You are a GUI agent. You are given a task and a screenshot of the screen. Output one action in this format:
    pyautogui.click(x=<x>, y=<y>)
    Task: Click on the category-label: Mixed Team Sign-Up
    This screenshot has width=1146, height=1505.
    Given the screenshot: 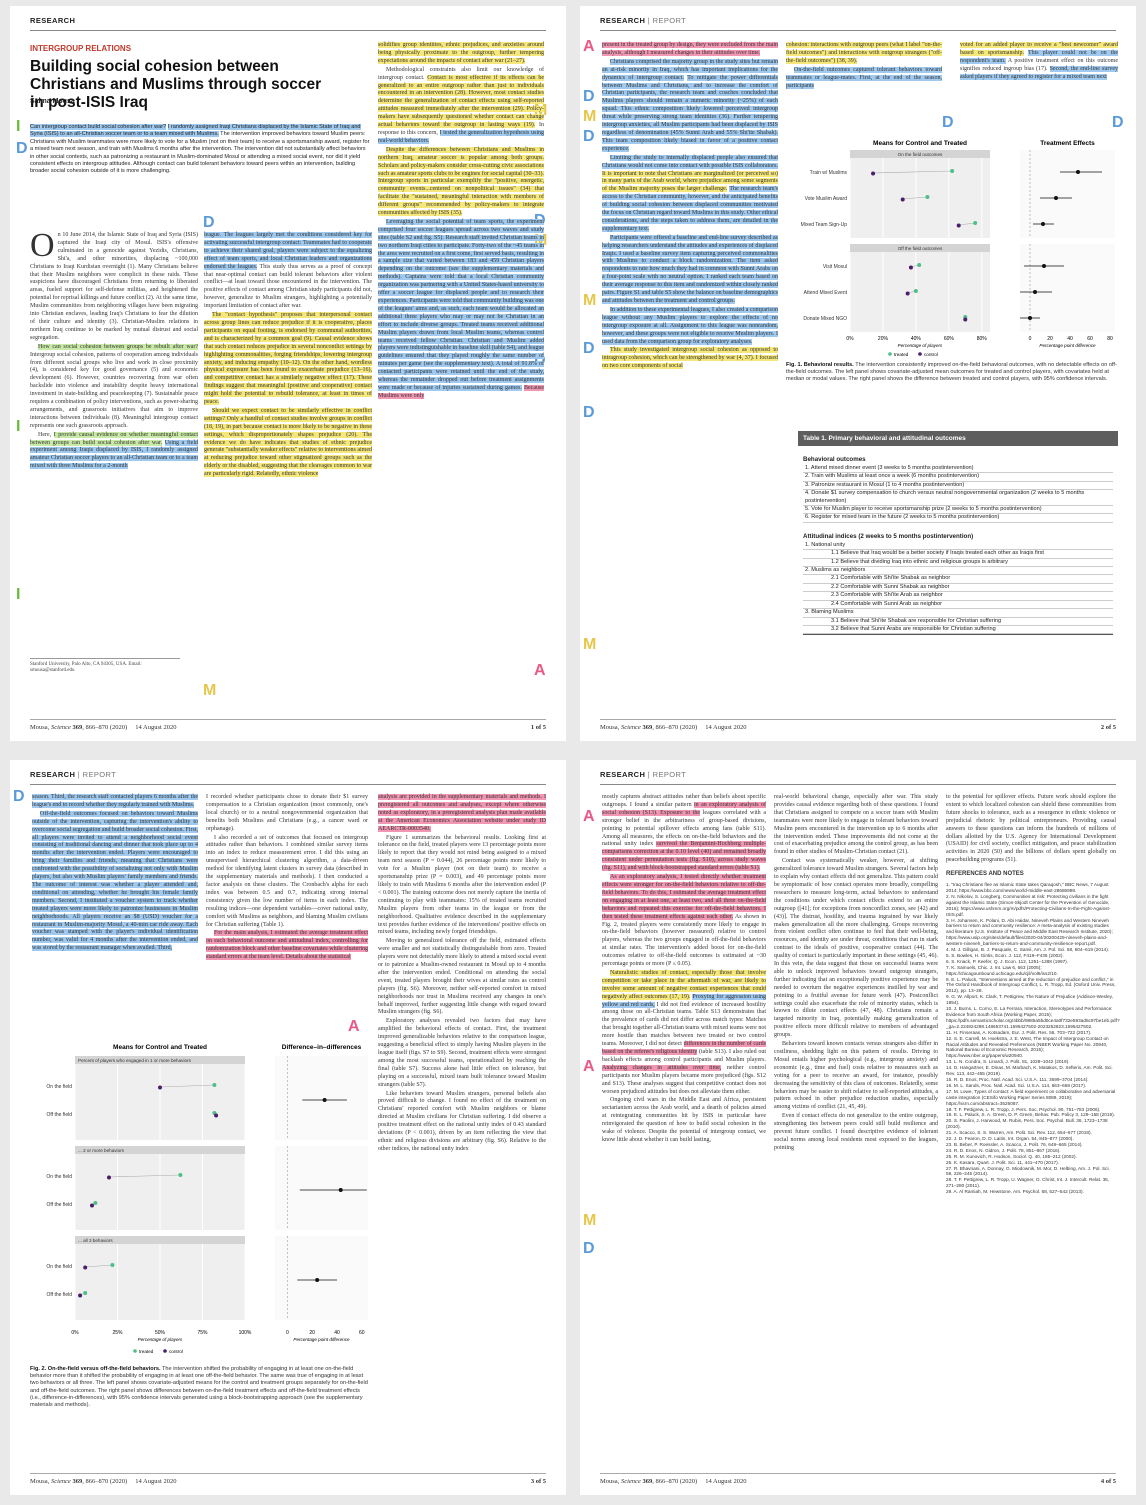 What is the action you would take?
    pyautogui.click(x=824, y=225)
    